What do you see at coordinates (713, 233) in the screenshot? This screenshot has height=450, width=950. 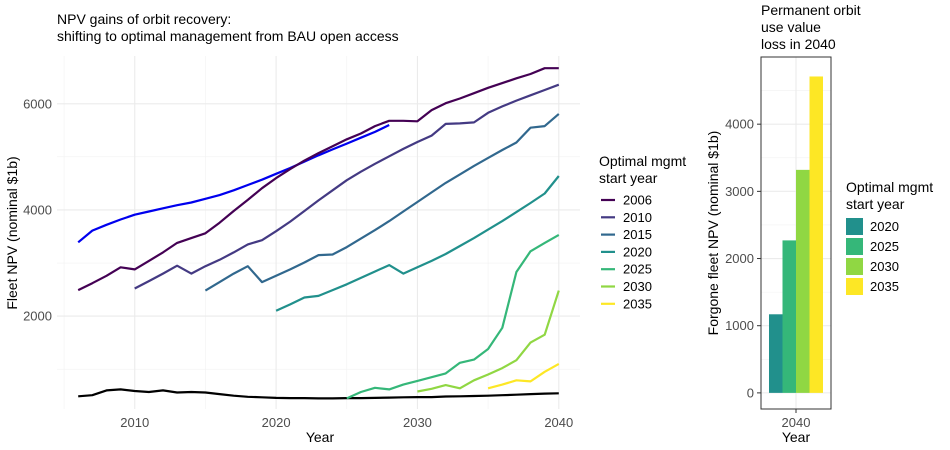 I see `right-y-axis-label: Forgone fleet NPV (nominal $1b)` at bounding box center [713, 233].